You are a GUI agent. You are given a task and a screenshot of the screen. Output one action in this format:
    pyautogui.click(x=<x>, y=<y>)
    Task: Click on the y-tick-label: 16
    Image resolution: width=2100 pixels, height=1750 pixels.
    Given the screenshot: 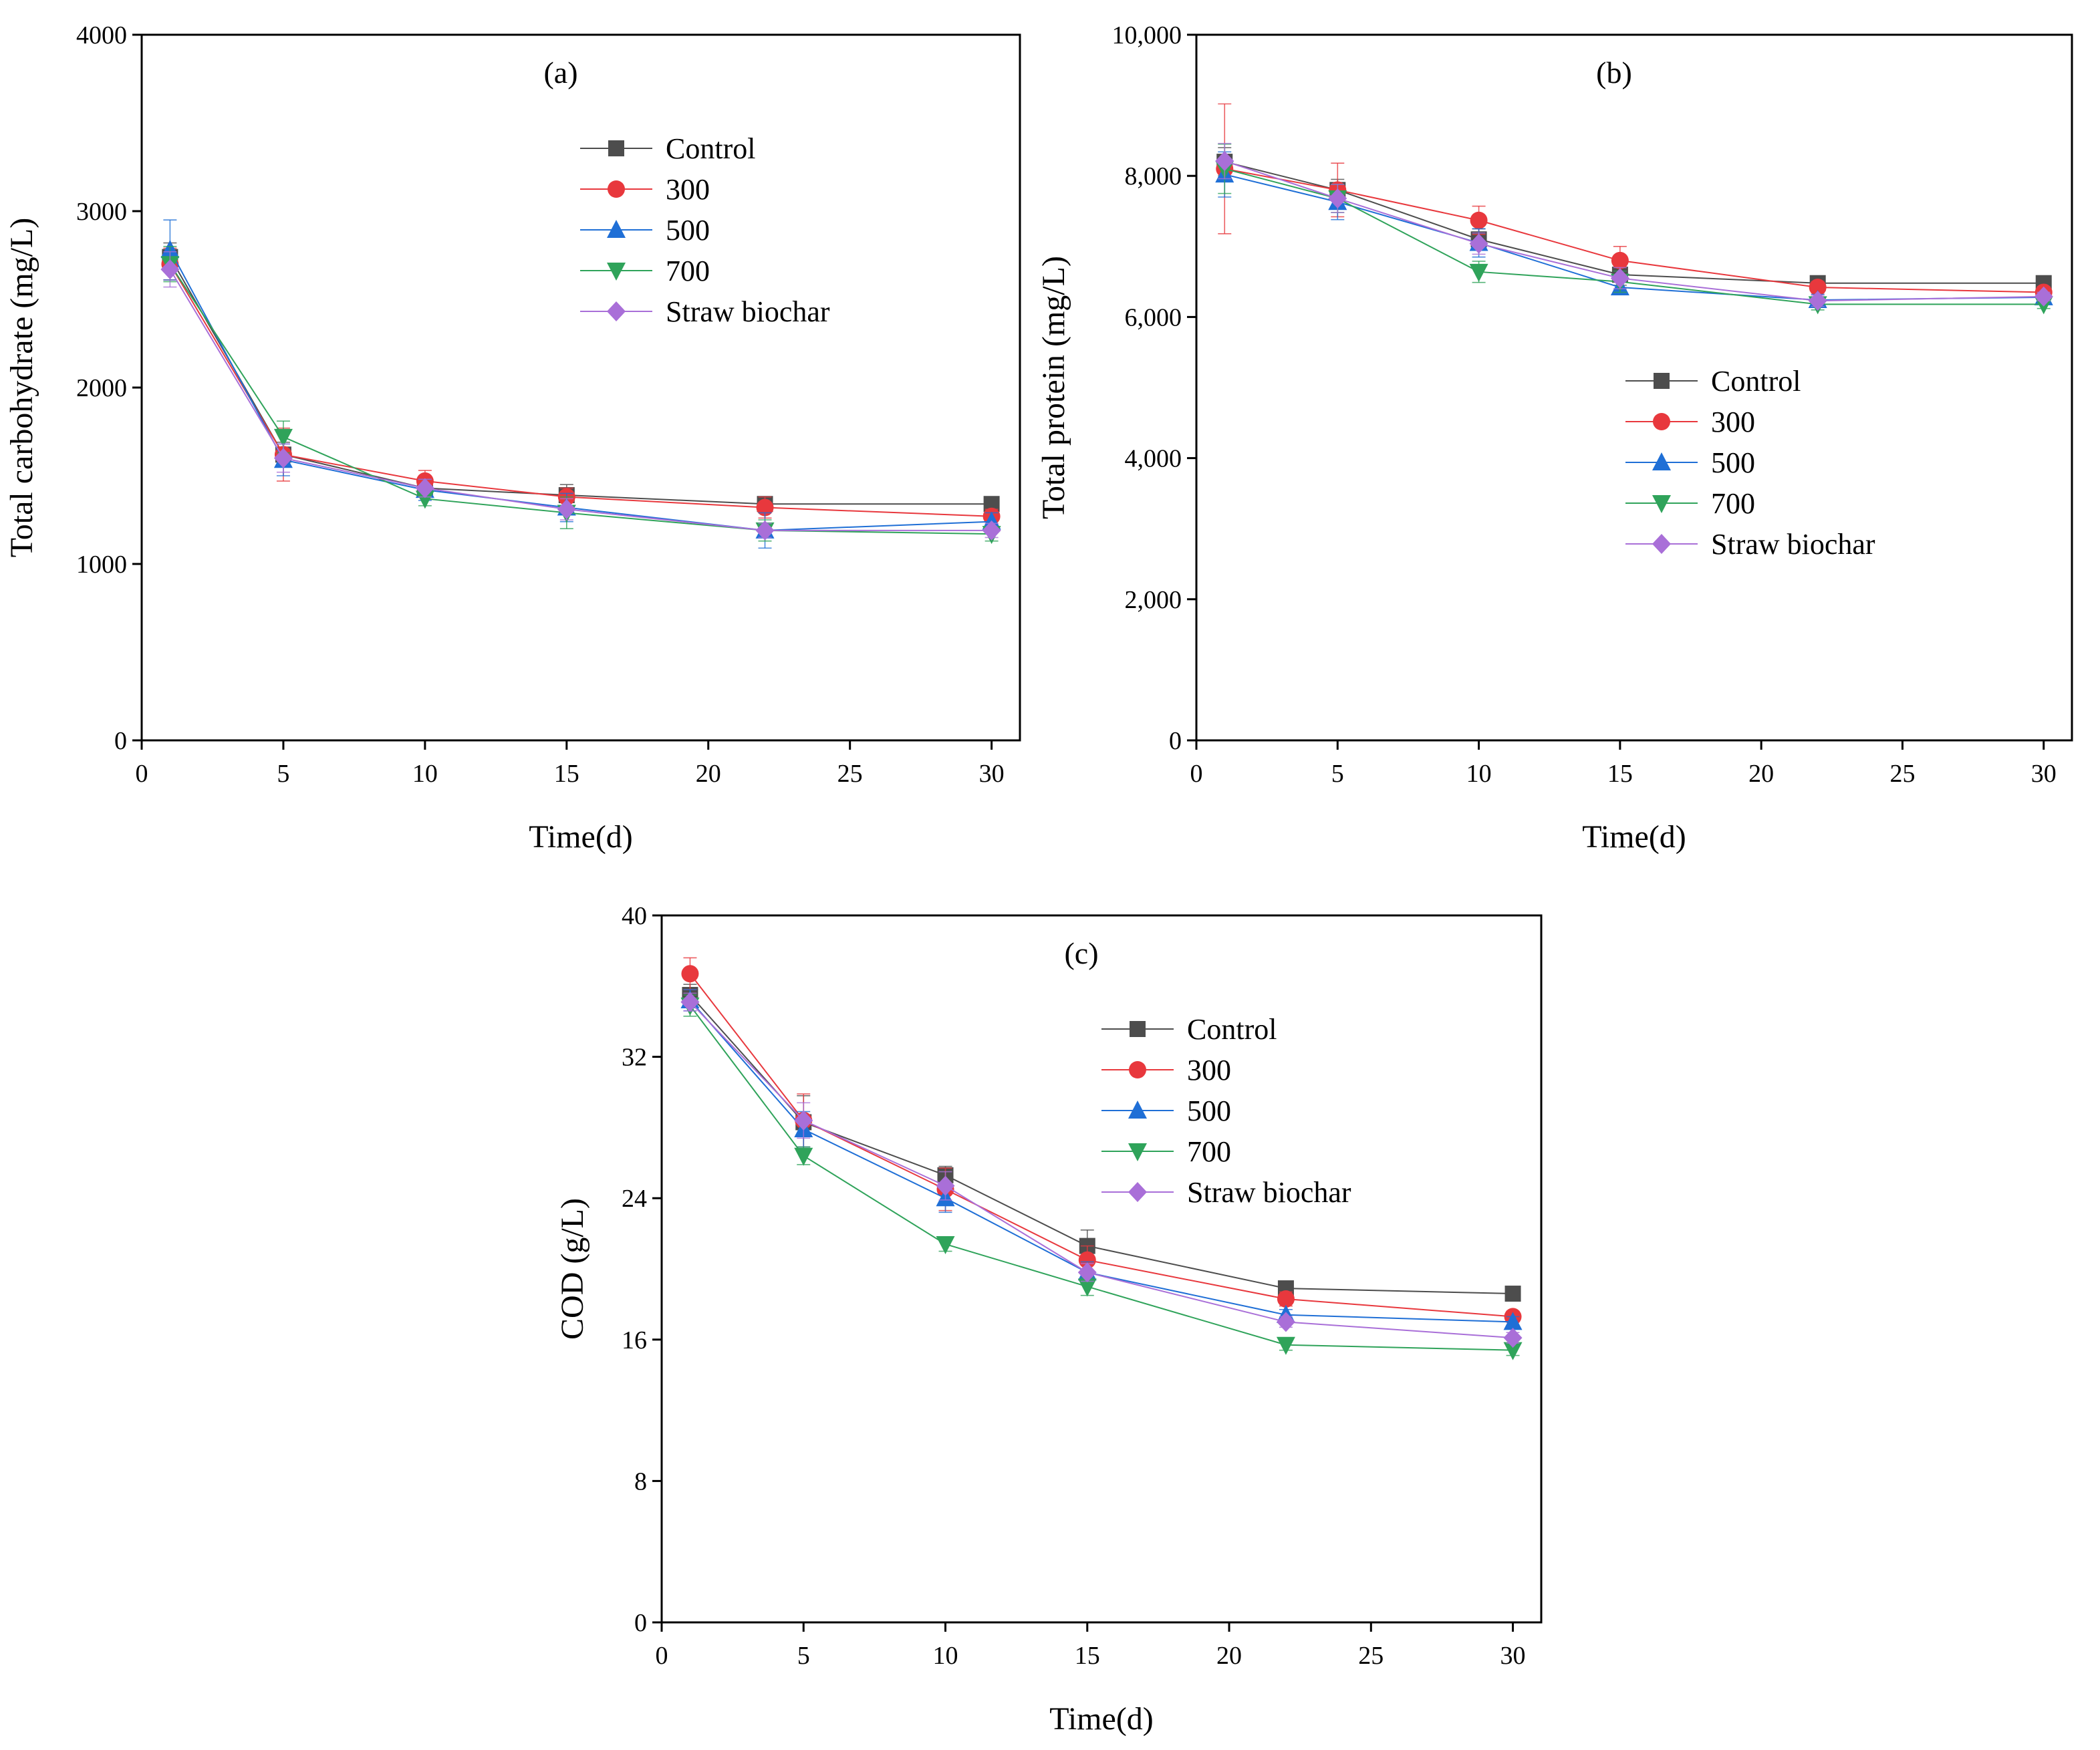 What is the action you would take?
    pyautogui.click(x=634, y=1340)
    